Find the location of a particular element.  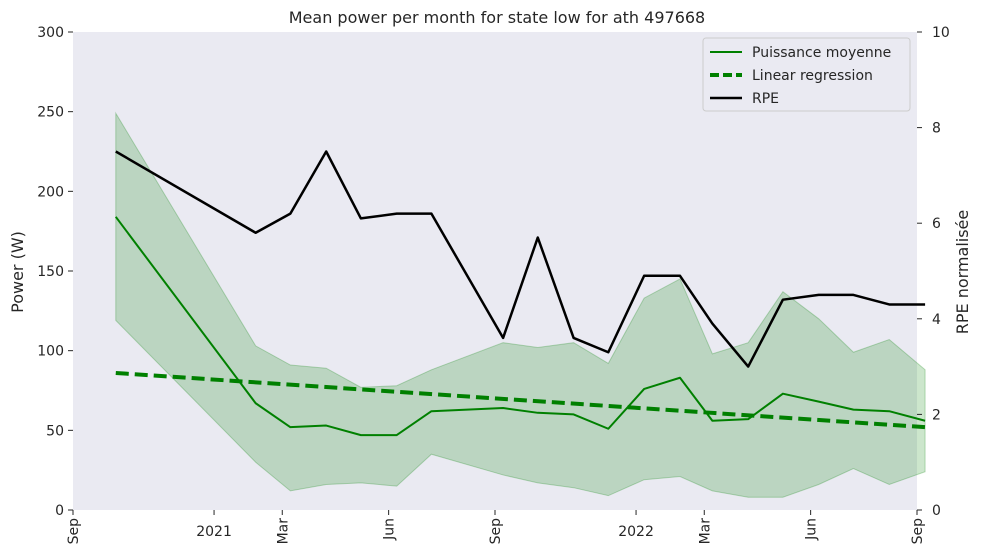

left-tick-label: 50 is located at coordinates (55, 431).